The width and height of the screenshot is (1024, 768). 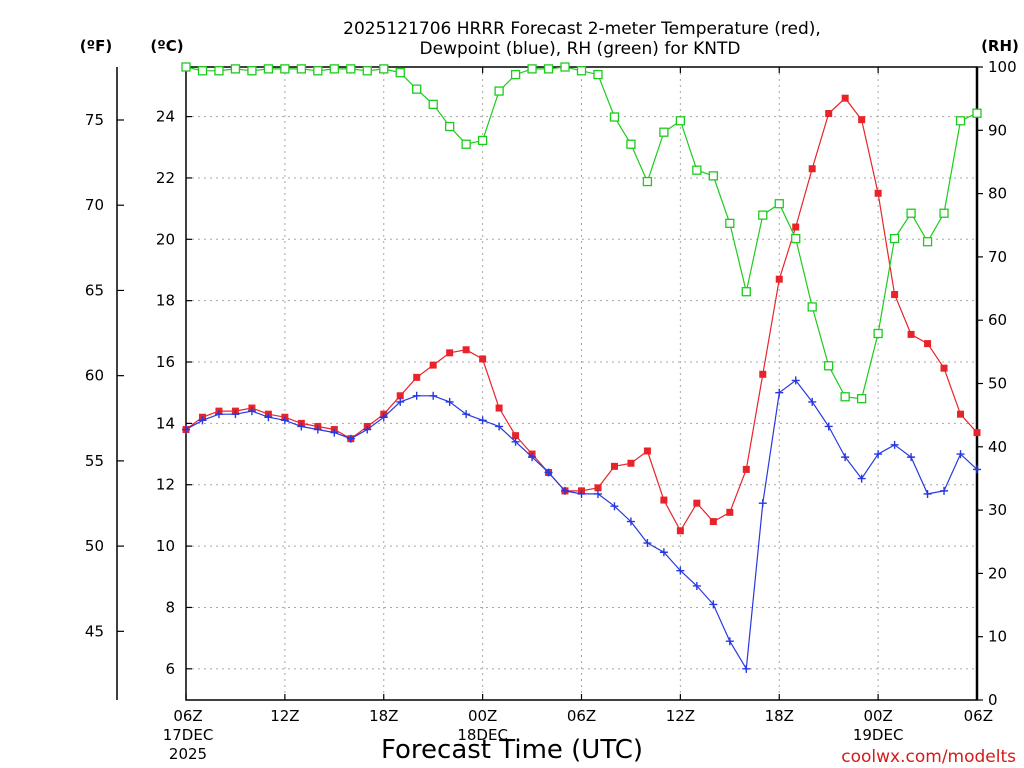 What do you see at coordinates (512, 750) in the screenshot?
I see `x-axis-title: Forecast Time (UTC)` at bounding box center [512, 750].